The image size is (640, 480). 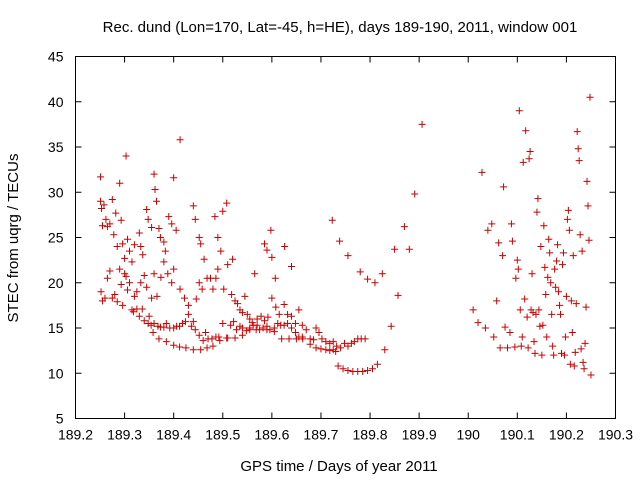 What do you see at coordinates (517, 435) in the screenshot?
I see `x-tick-label: 190.1` at bounding box center [517, 435].